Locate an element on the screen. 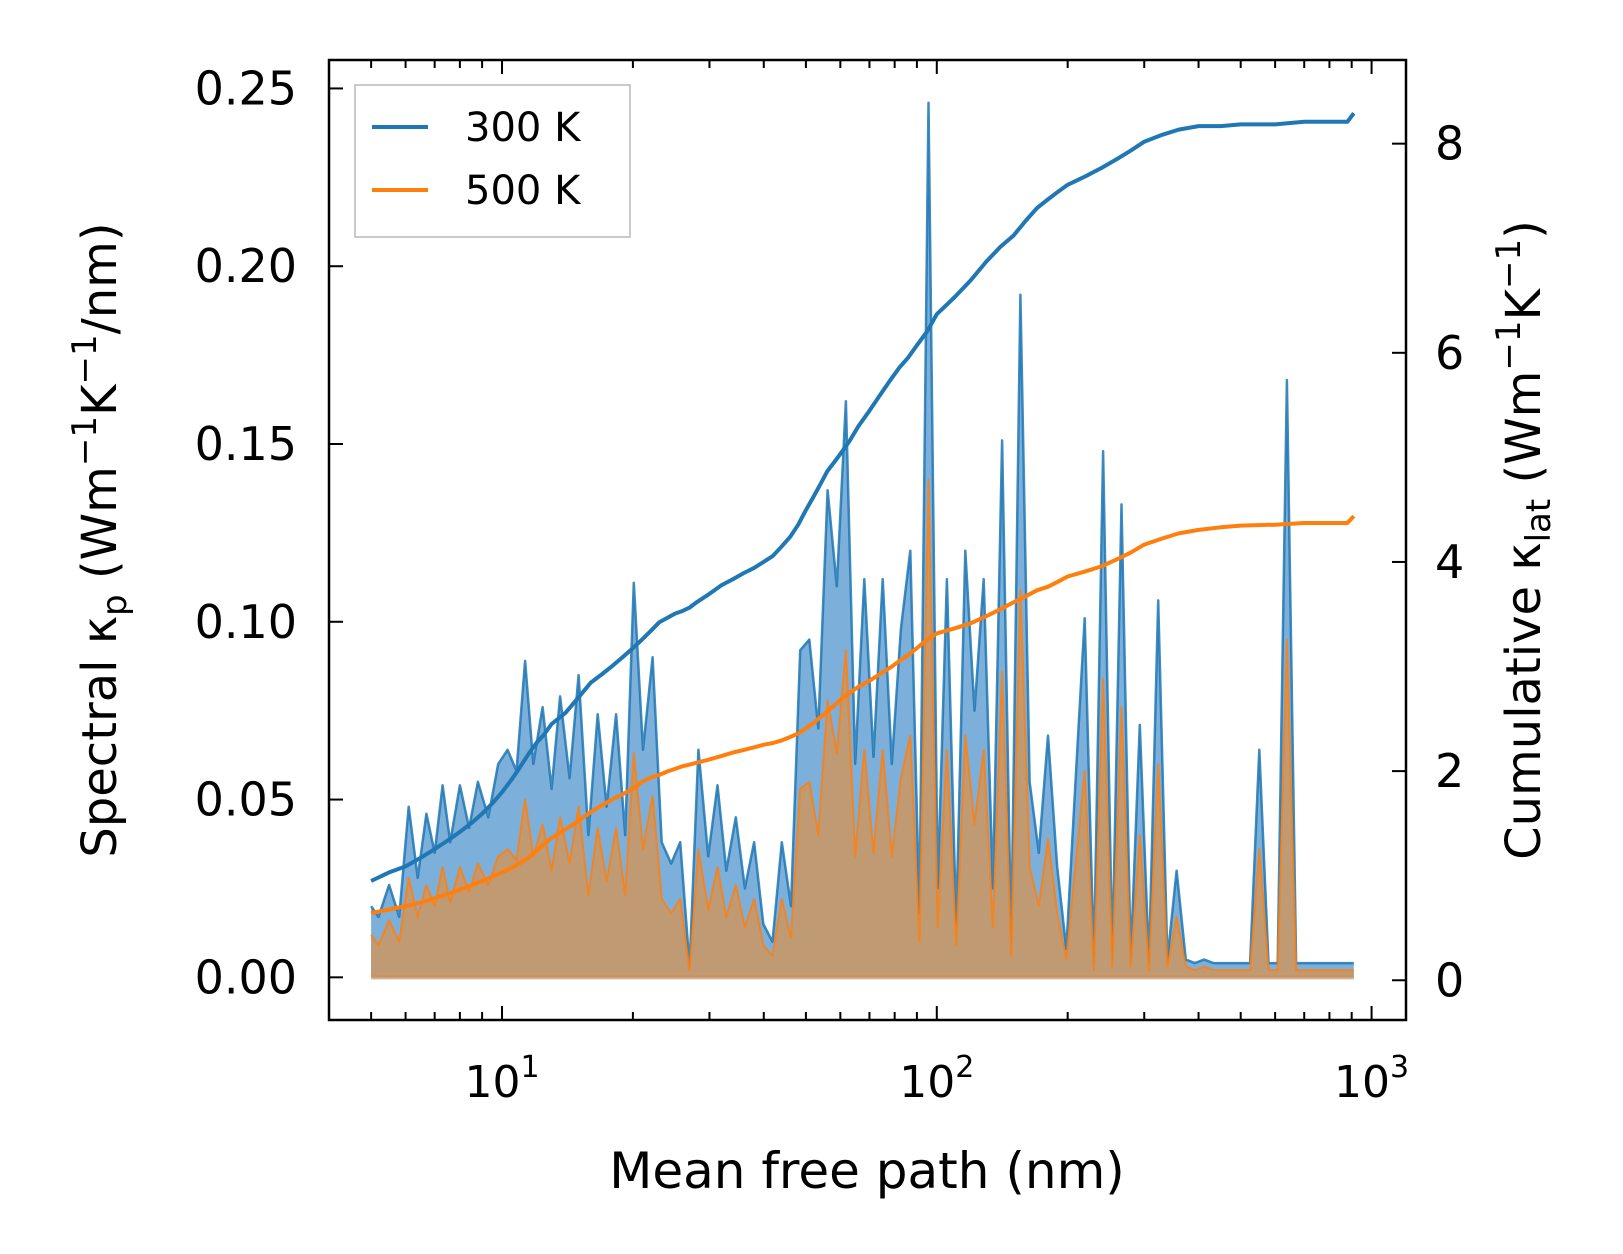 This screenshot has width=1623, height=1254. y-left-tick-label: 0.05 is located at coordinates (246, 800).